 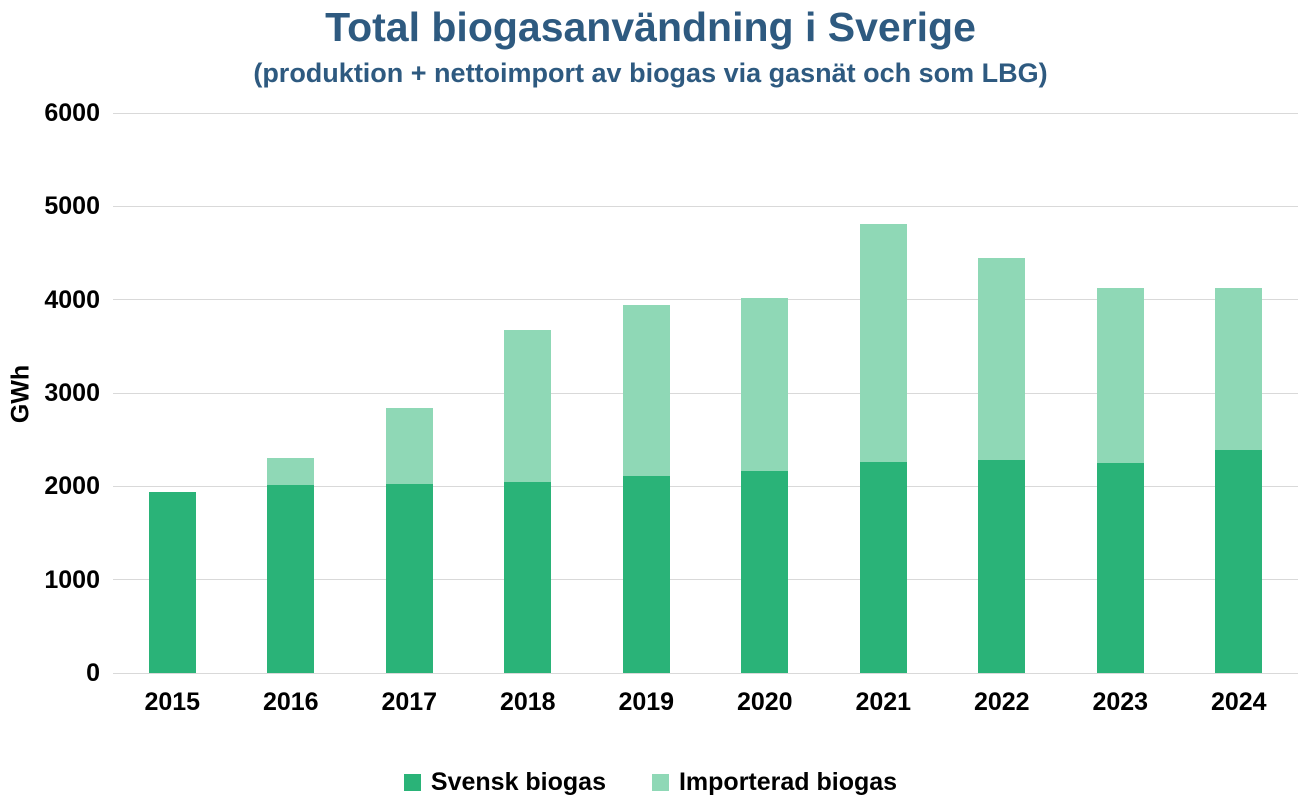 What do you see at coordinates (409, 445) in the screenshot?
I see `bar-2017-import-segment` at bounding box center [409, 445].